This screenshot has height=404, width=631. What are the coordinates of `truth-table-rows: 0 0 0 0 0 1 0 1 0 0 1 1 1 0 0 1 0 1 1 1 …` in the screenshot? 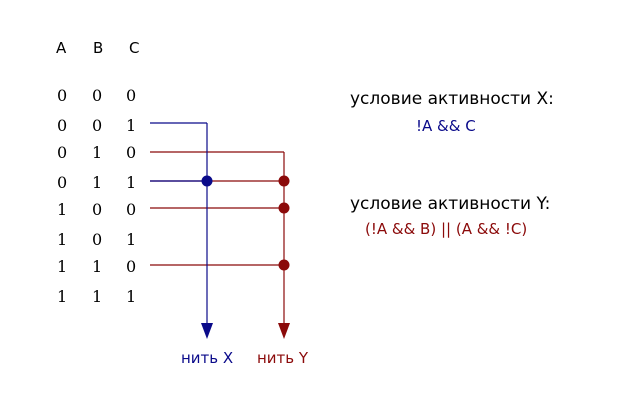 It's located at (96, 196).